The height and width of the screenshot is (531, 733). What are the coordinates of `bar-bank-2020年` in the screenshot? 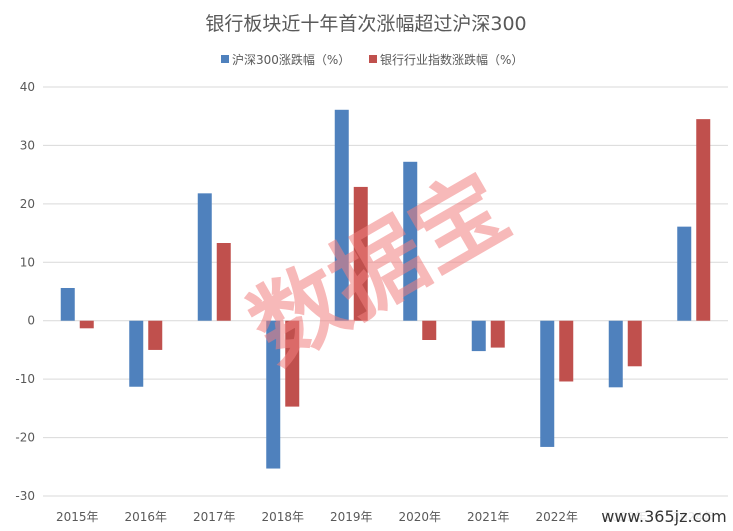 It's located at (429, 330).